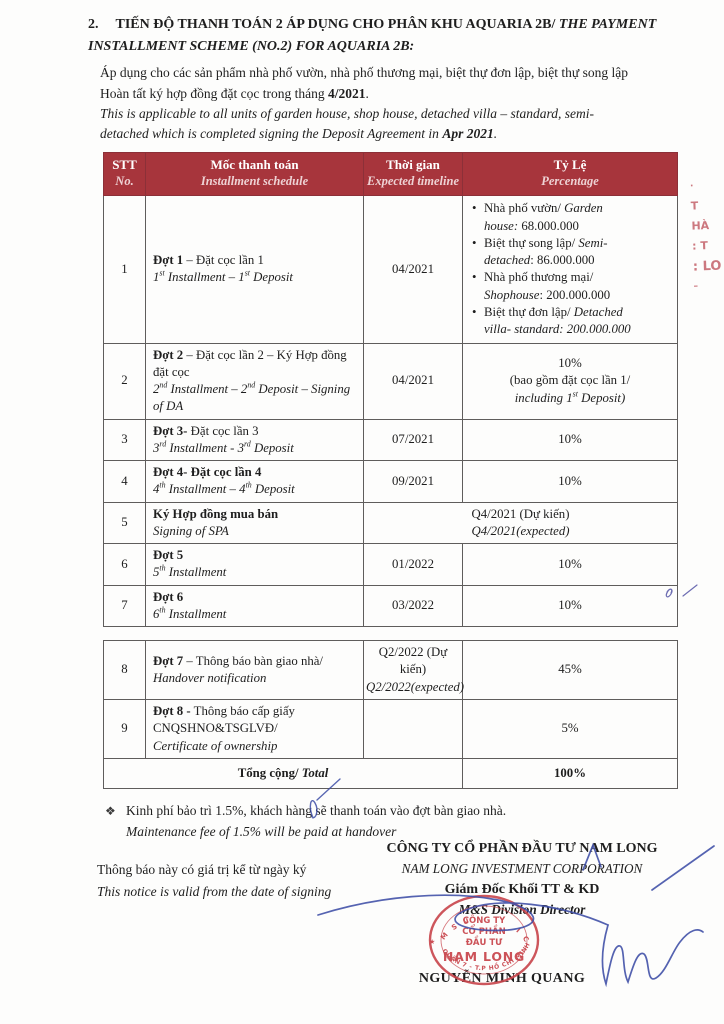 The height and width of the screenshot is (1024, 724). Describe the element at coordinates (570, 670) in the screenshot. I see `cell-percentage: 45%` at that location.